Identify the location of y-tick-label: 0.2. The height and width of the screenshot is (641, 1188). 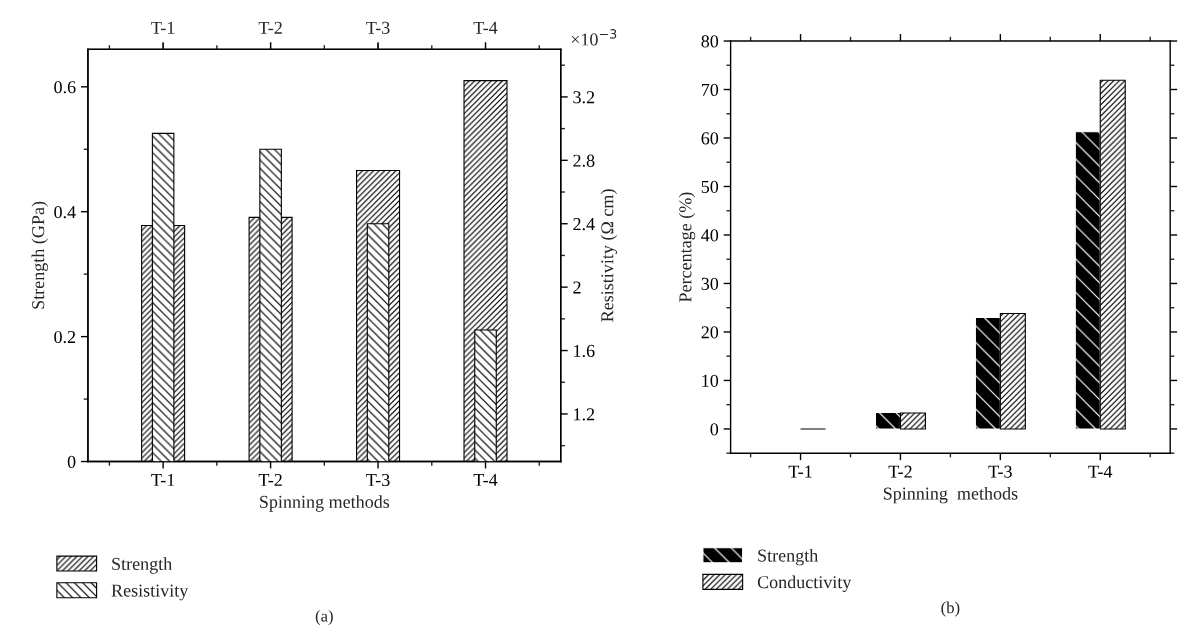
(65, 337).